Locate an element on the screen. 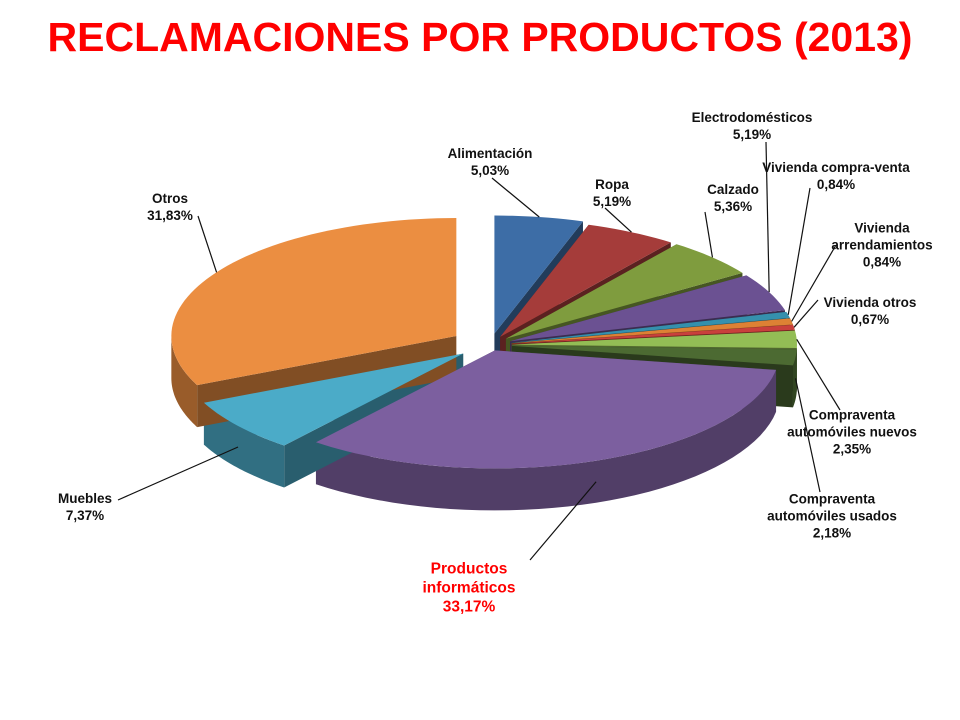 The width and height of the screenshot is (960, 720). category-label: Compraventa automóviles usados is located at coordinates (832, 507).